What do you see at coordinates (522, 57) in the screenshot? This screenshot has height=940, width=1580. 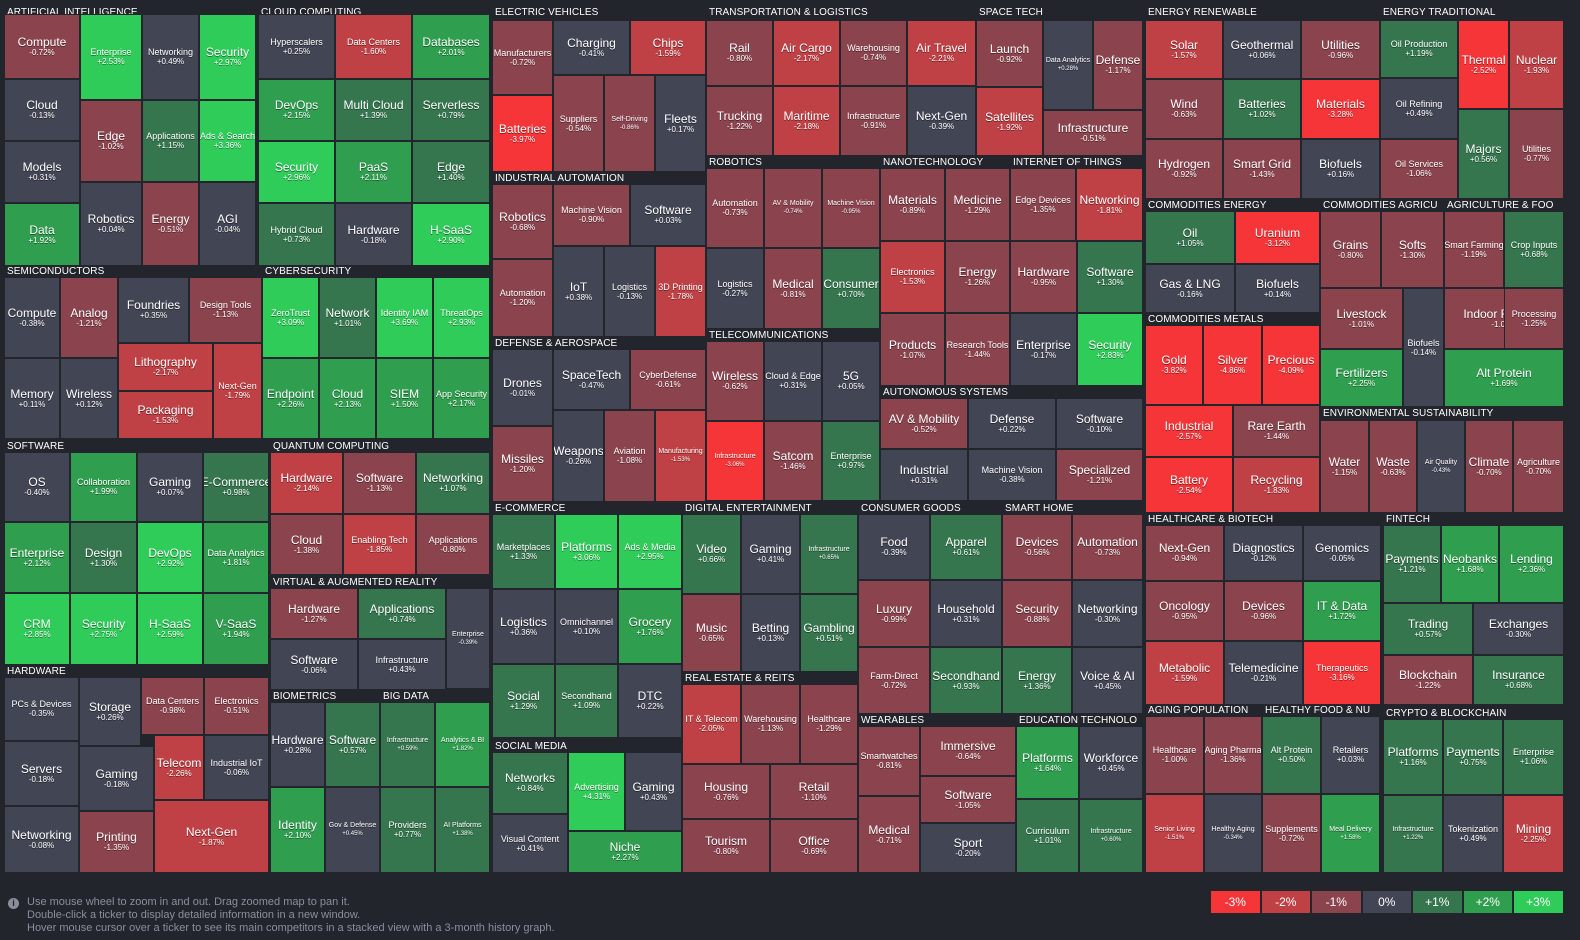 I see `tile-manufacturers: Manufacturers -0.72%` at bounding box center [522, 57].